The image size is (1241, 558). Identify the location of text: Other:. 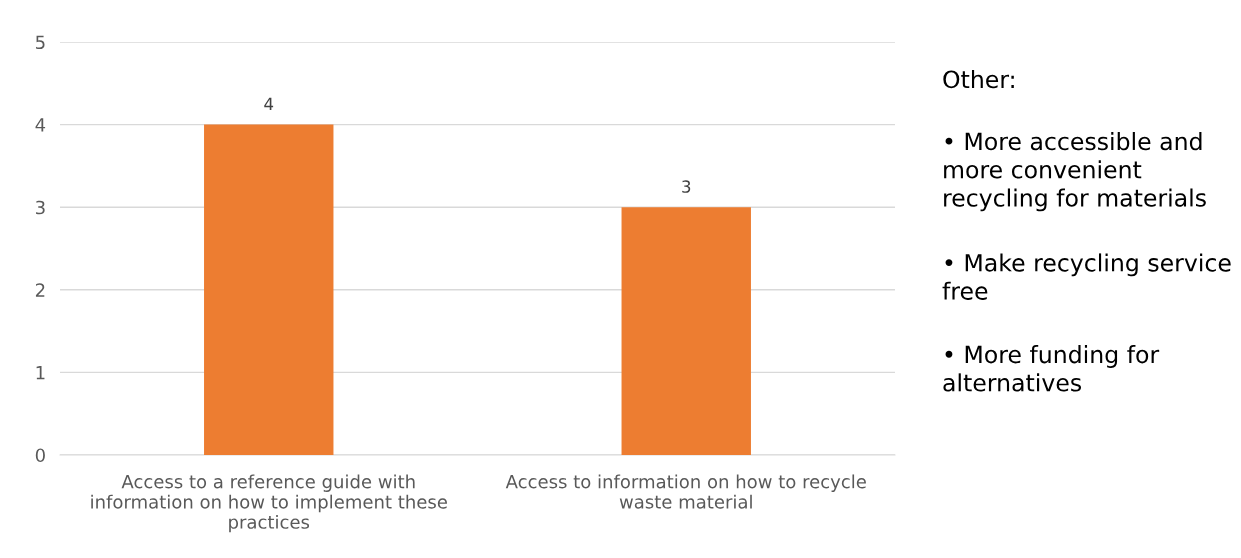
(978, 79).